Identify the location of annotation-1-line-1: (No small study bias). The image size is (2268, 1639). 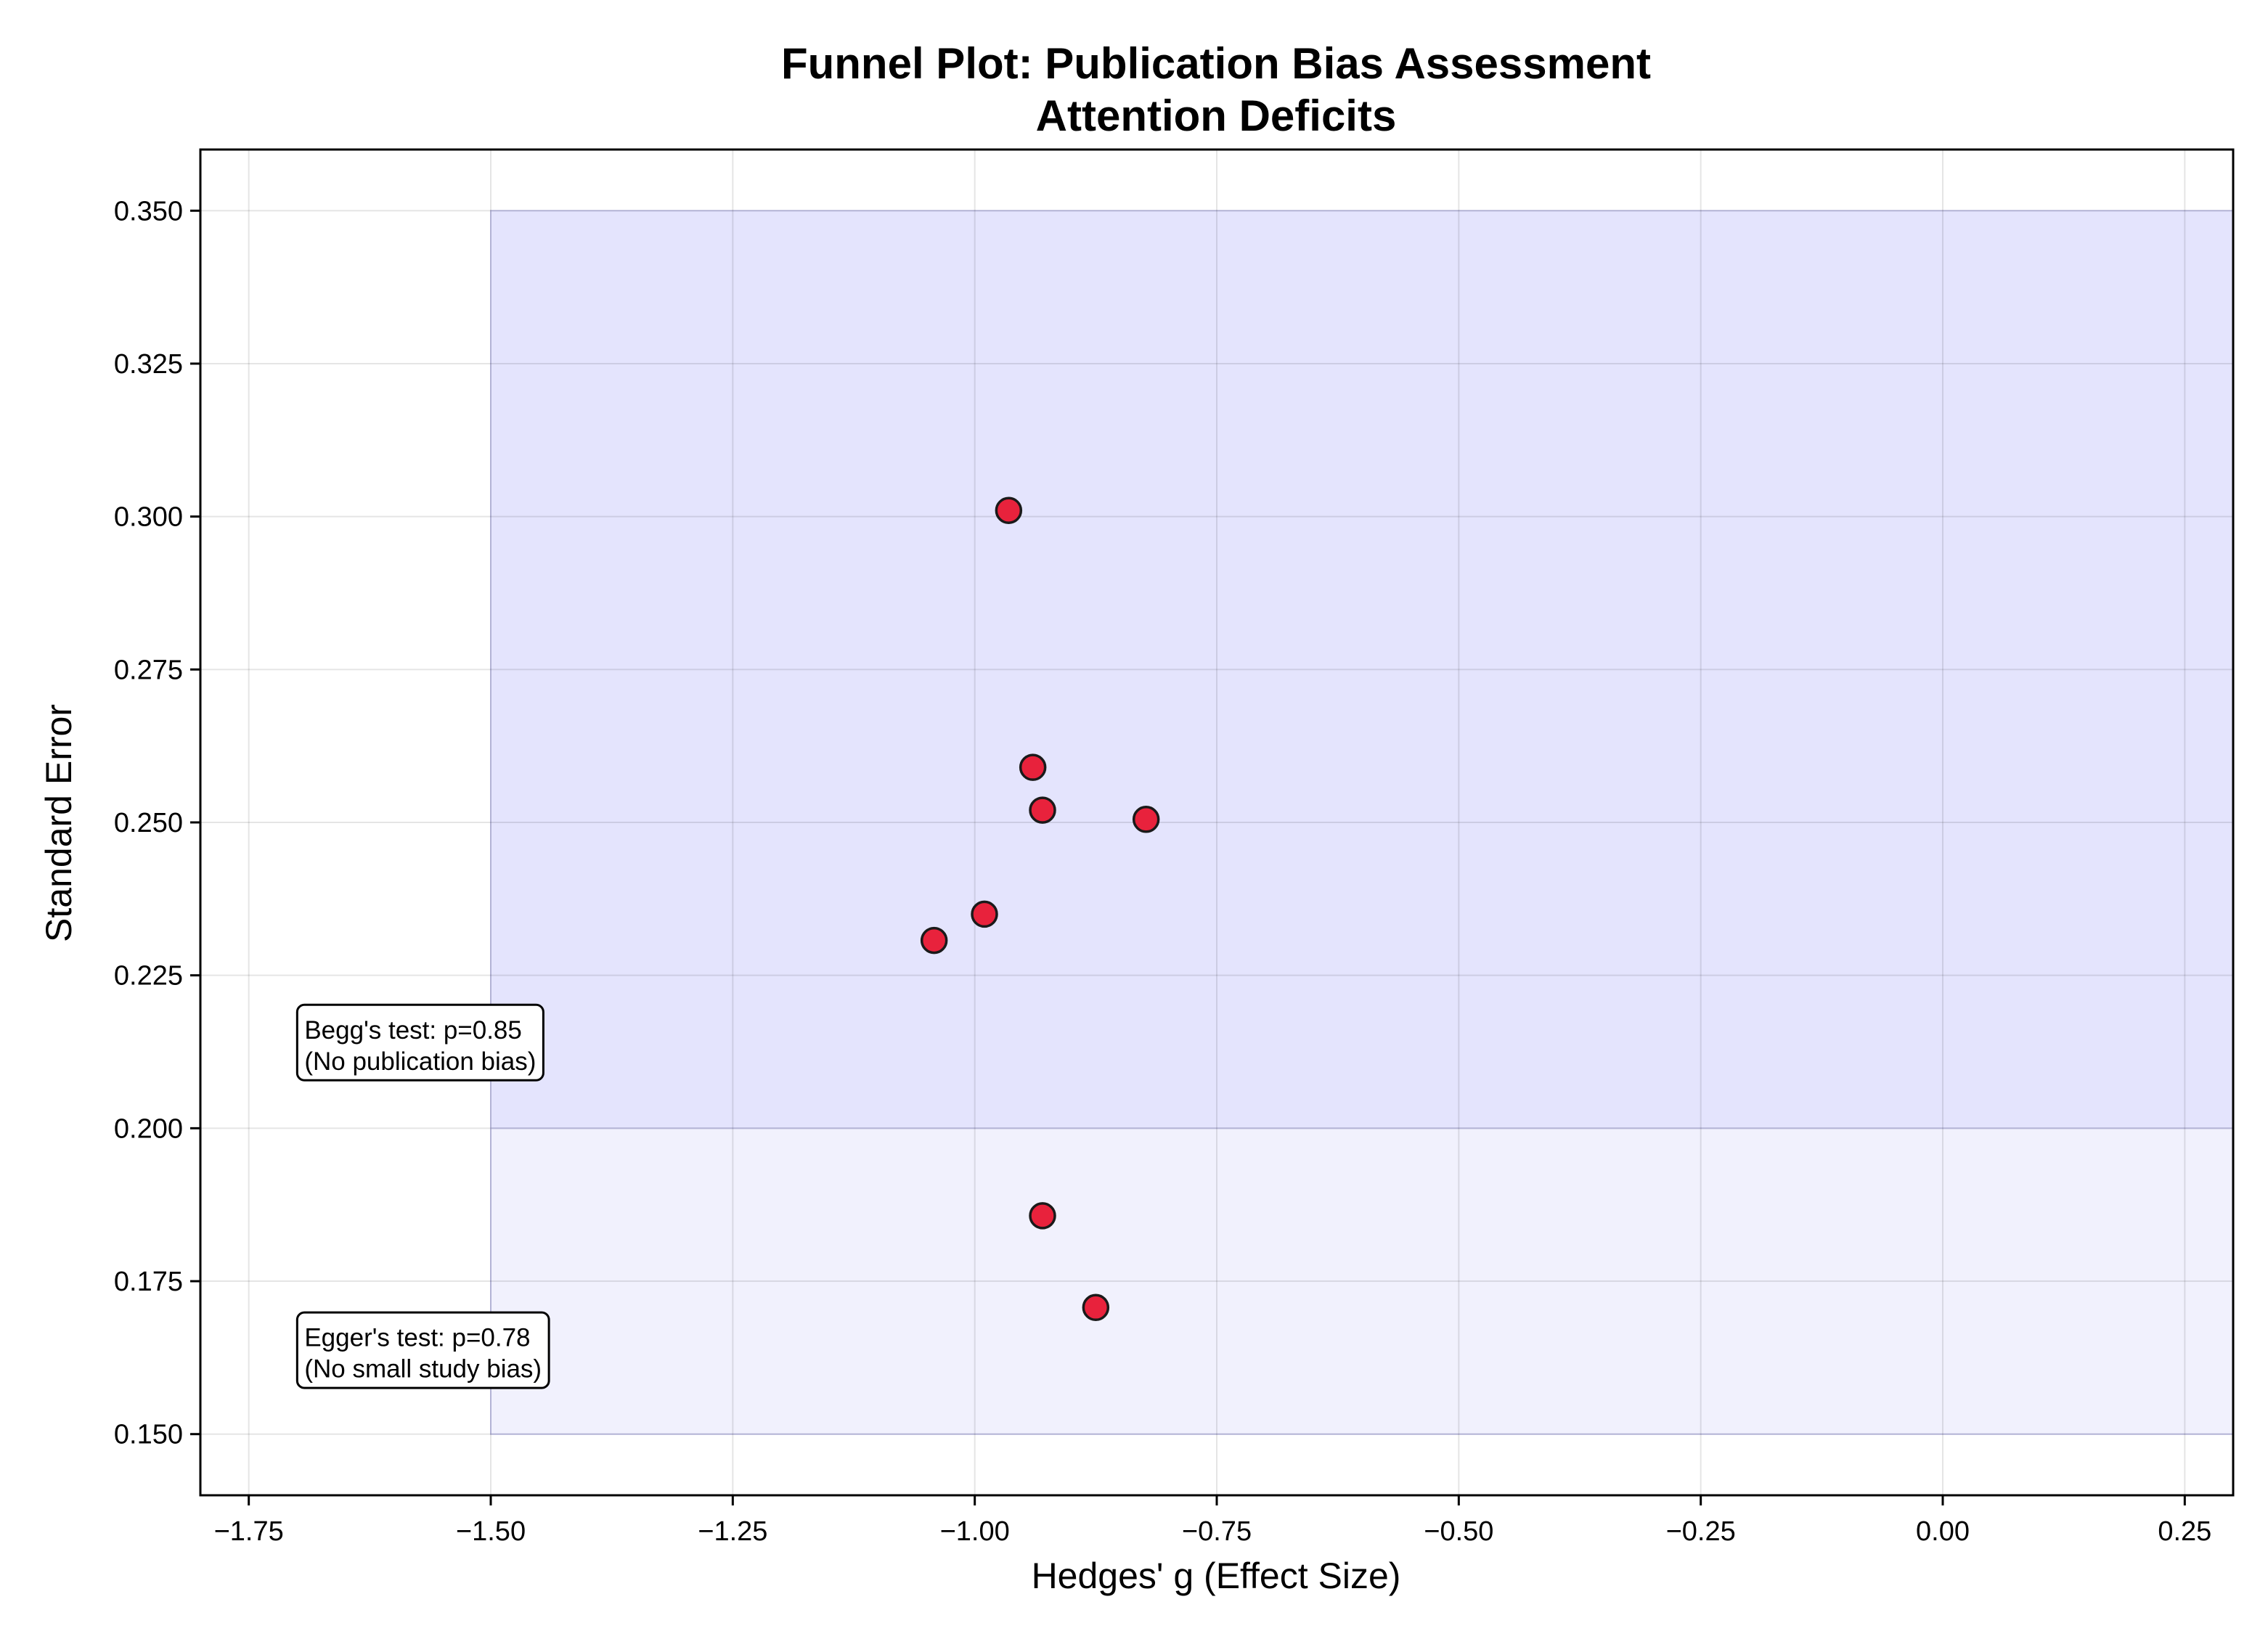
(423, 1369).